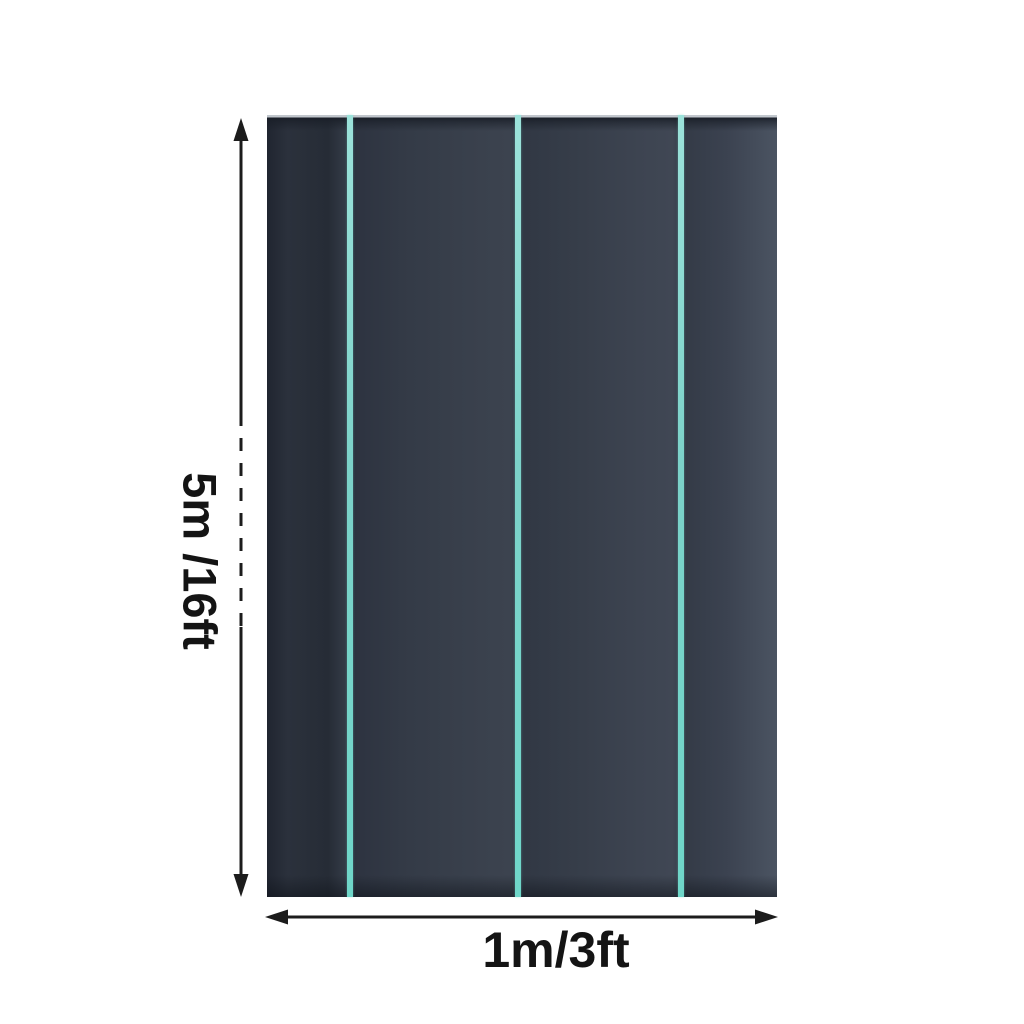 The height and width of the screenshot is (1024, 1024). I want to click on arrow-left-head, so click(276, 917).